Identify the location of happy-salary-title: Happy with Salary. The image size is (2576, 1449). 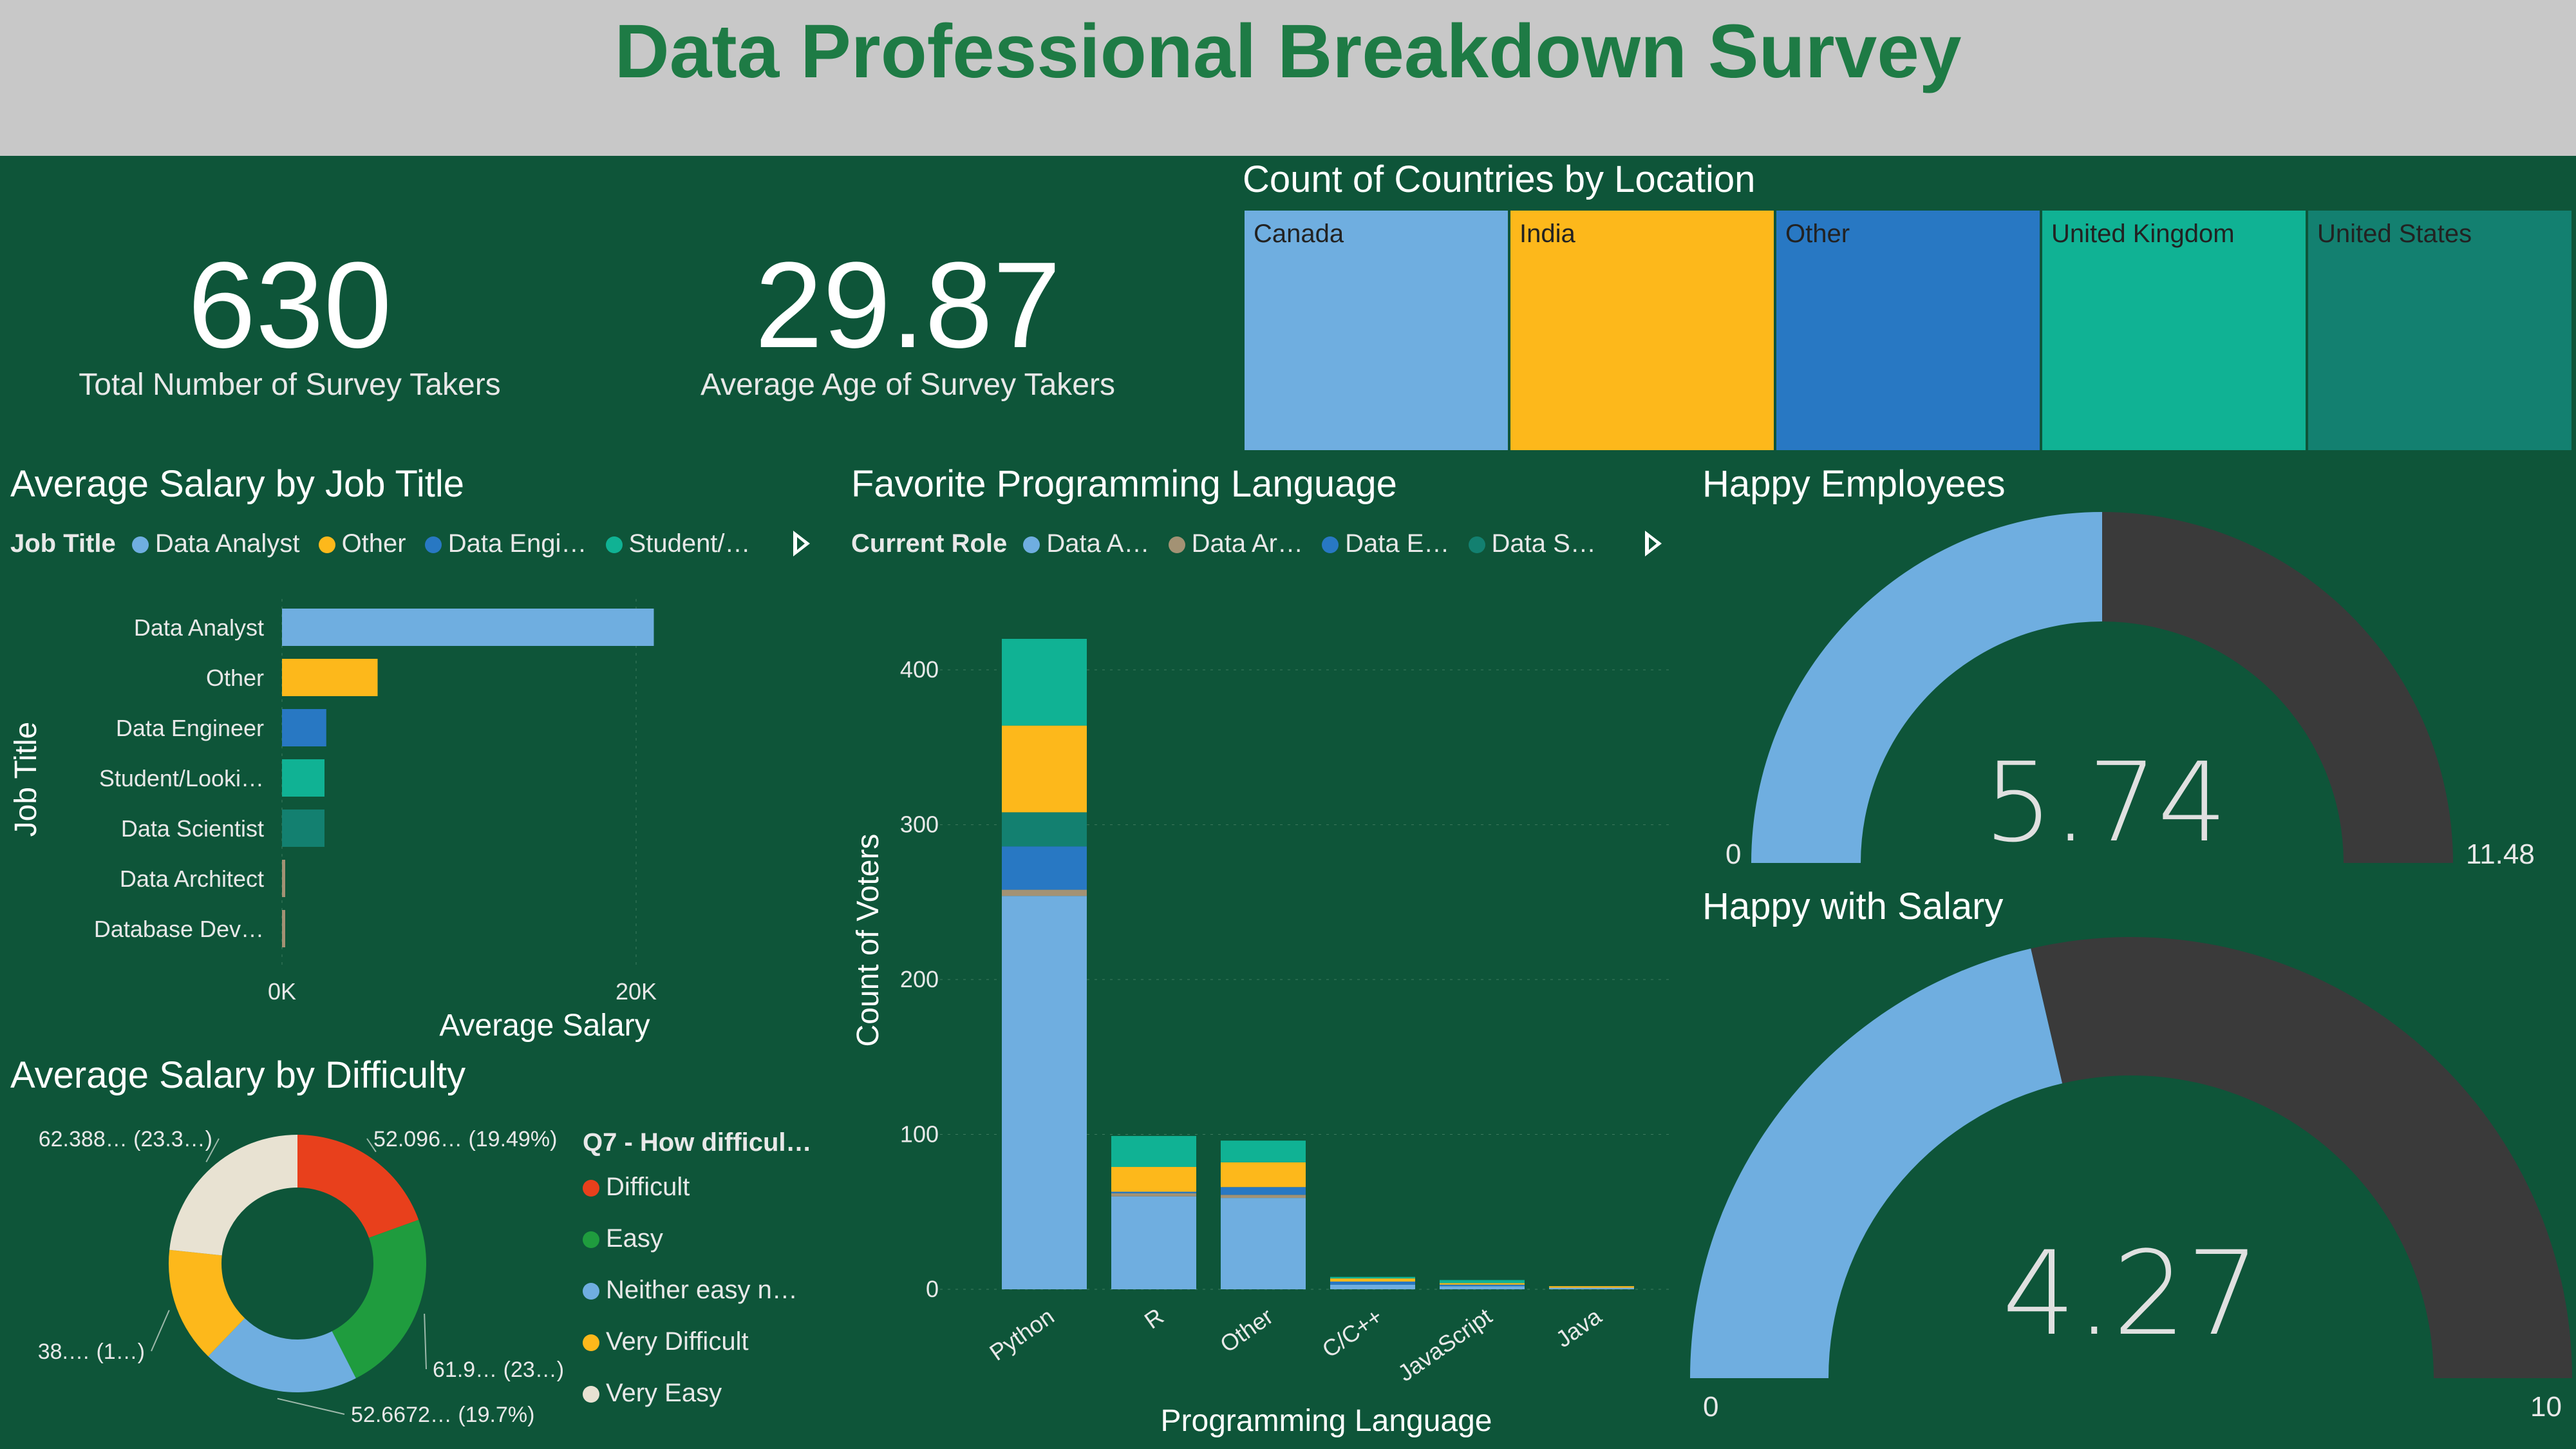
(1853, 907).